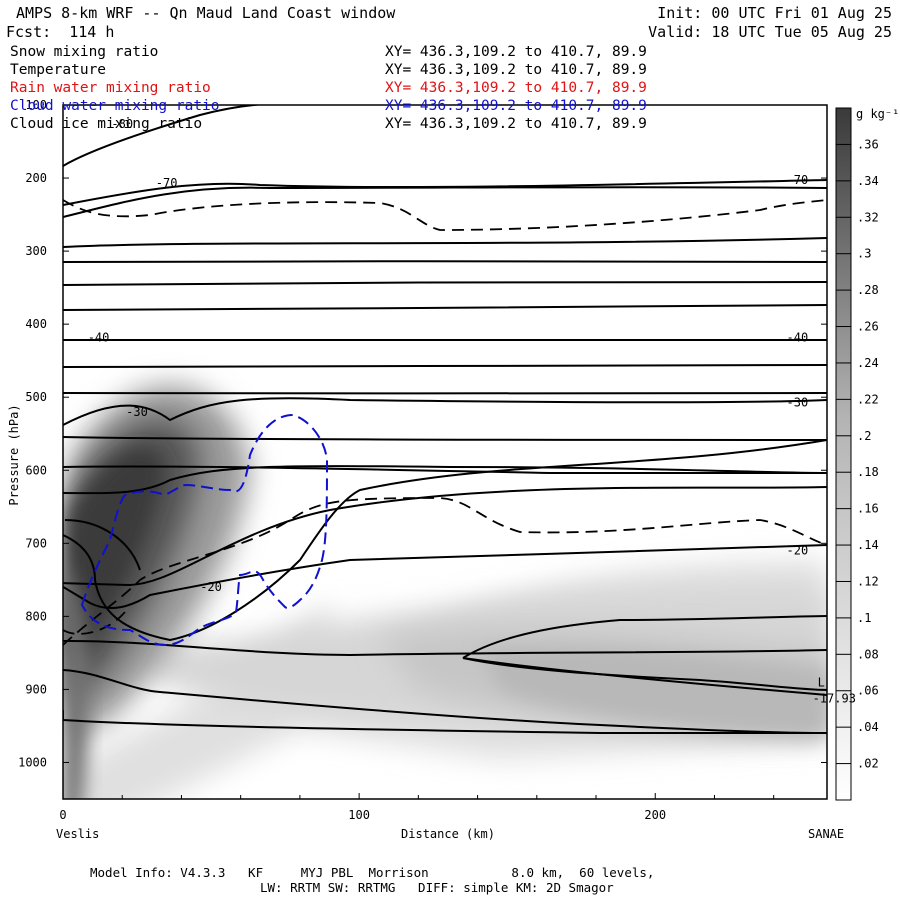 Image resolution: width=900 pixels, height=900 pixels. What do you see at coordinates (868, 290) in the screenshot?
I see `colorbar-tick-label: .28` at bounding box center [868, 290].